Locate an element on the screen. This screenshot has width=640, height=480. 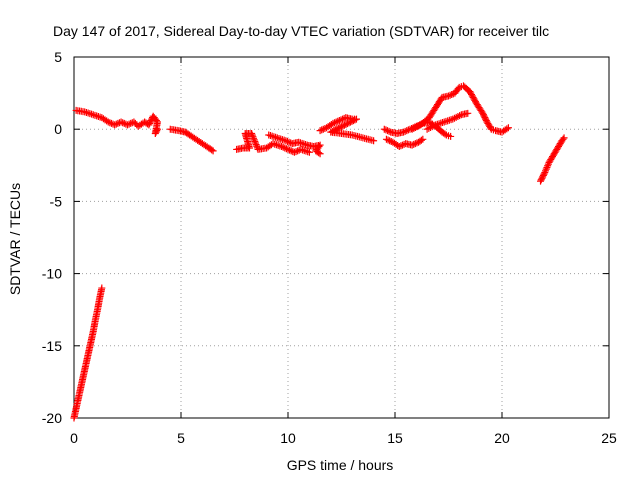
x-tick-label: 15 is located at coordinates (395, 438).